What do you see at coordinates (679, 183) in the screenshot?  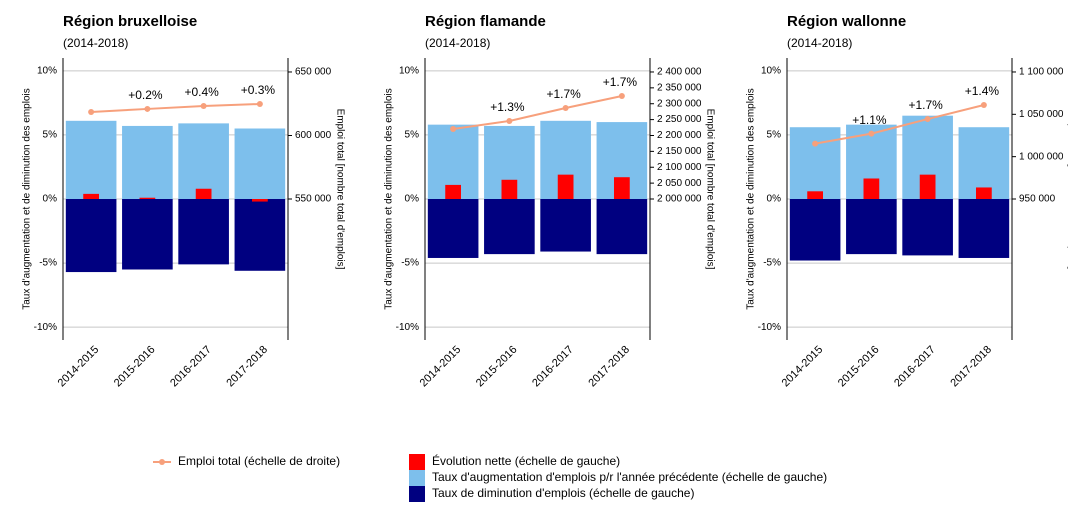 I see `y2-tick-label: 2 050 000` at bounding box center [679, 183].